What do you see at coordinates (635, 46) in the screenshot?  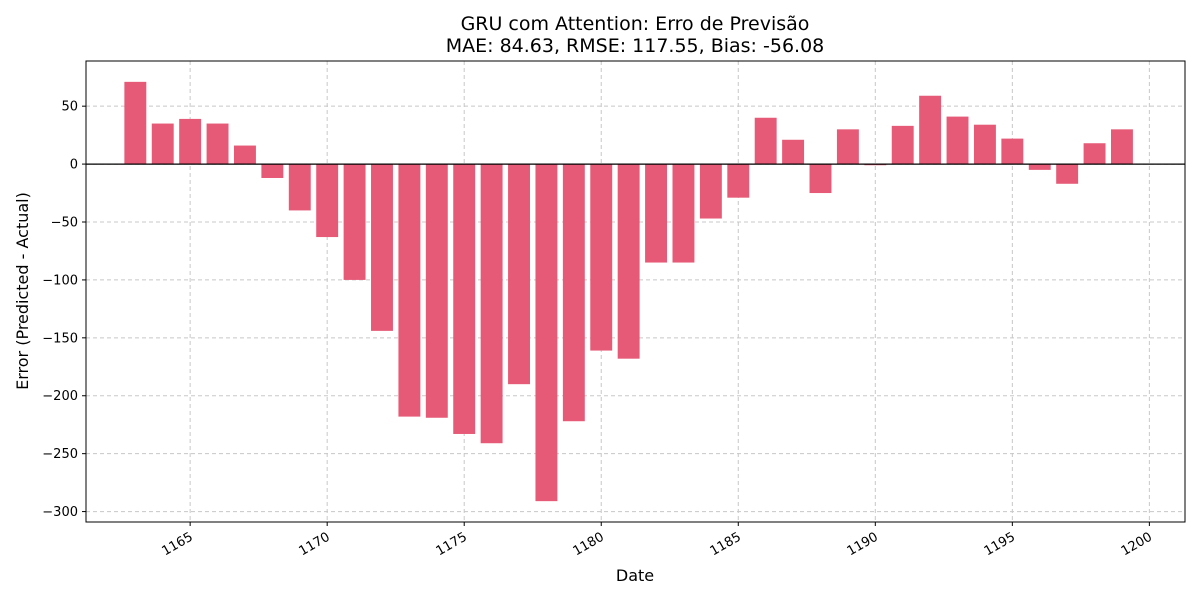 I see `chart-subtitle: MAE: 84.63, RMSE: 117.55, Bias: -56.08` at bounding box center [635, 46].